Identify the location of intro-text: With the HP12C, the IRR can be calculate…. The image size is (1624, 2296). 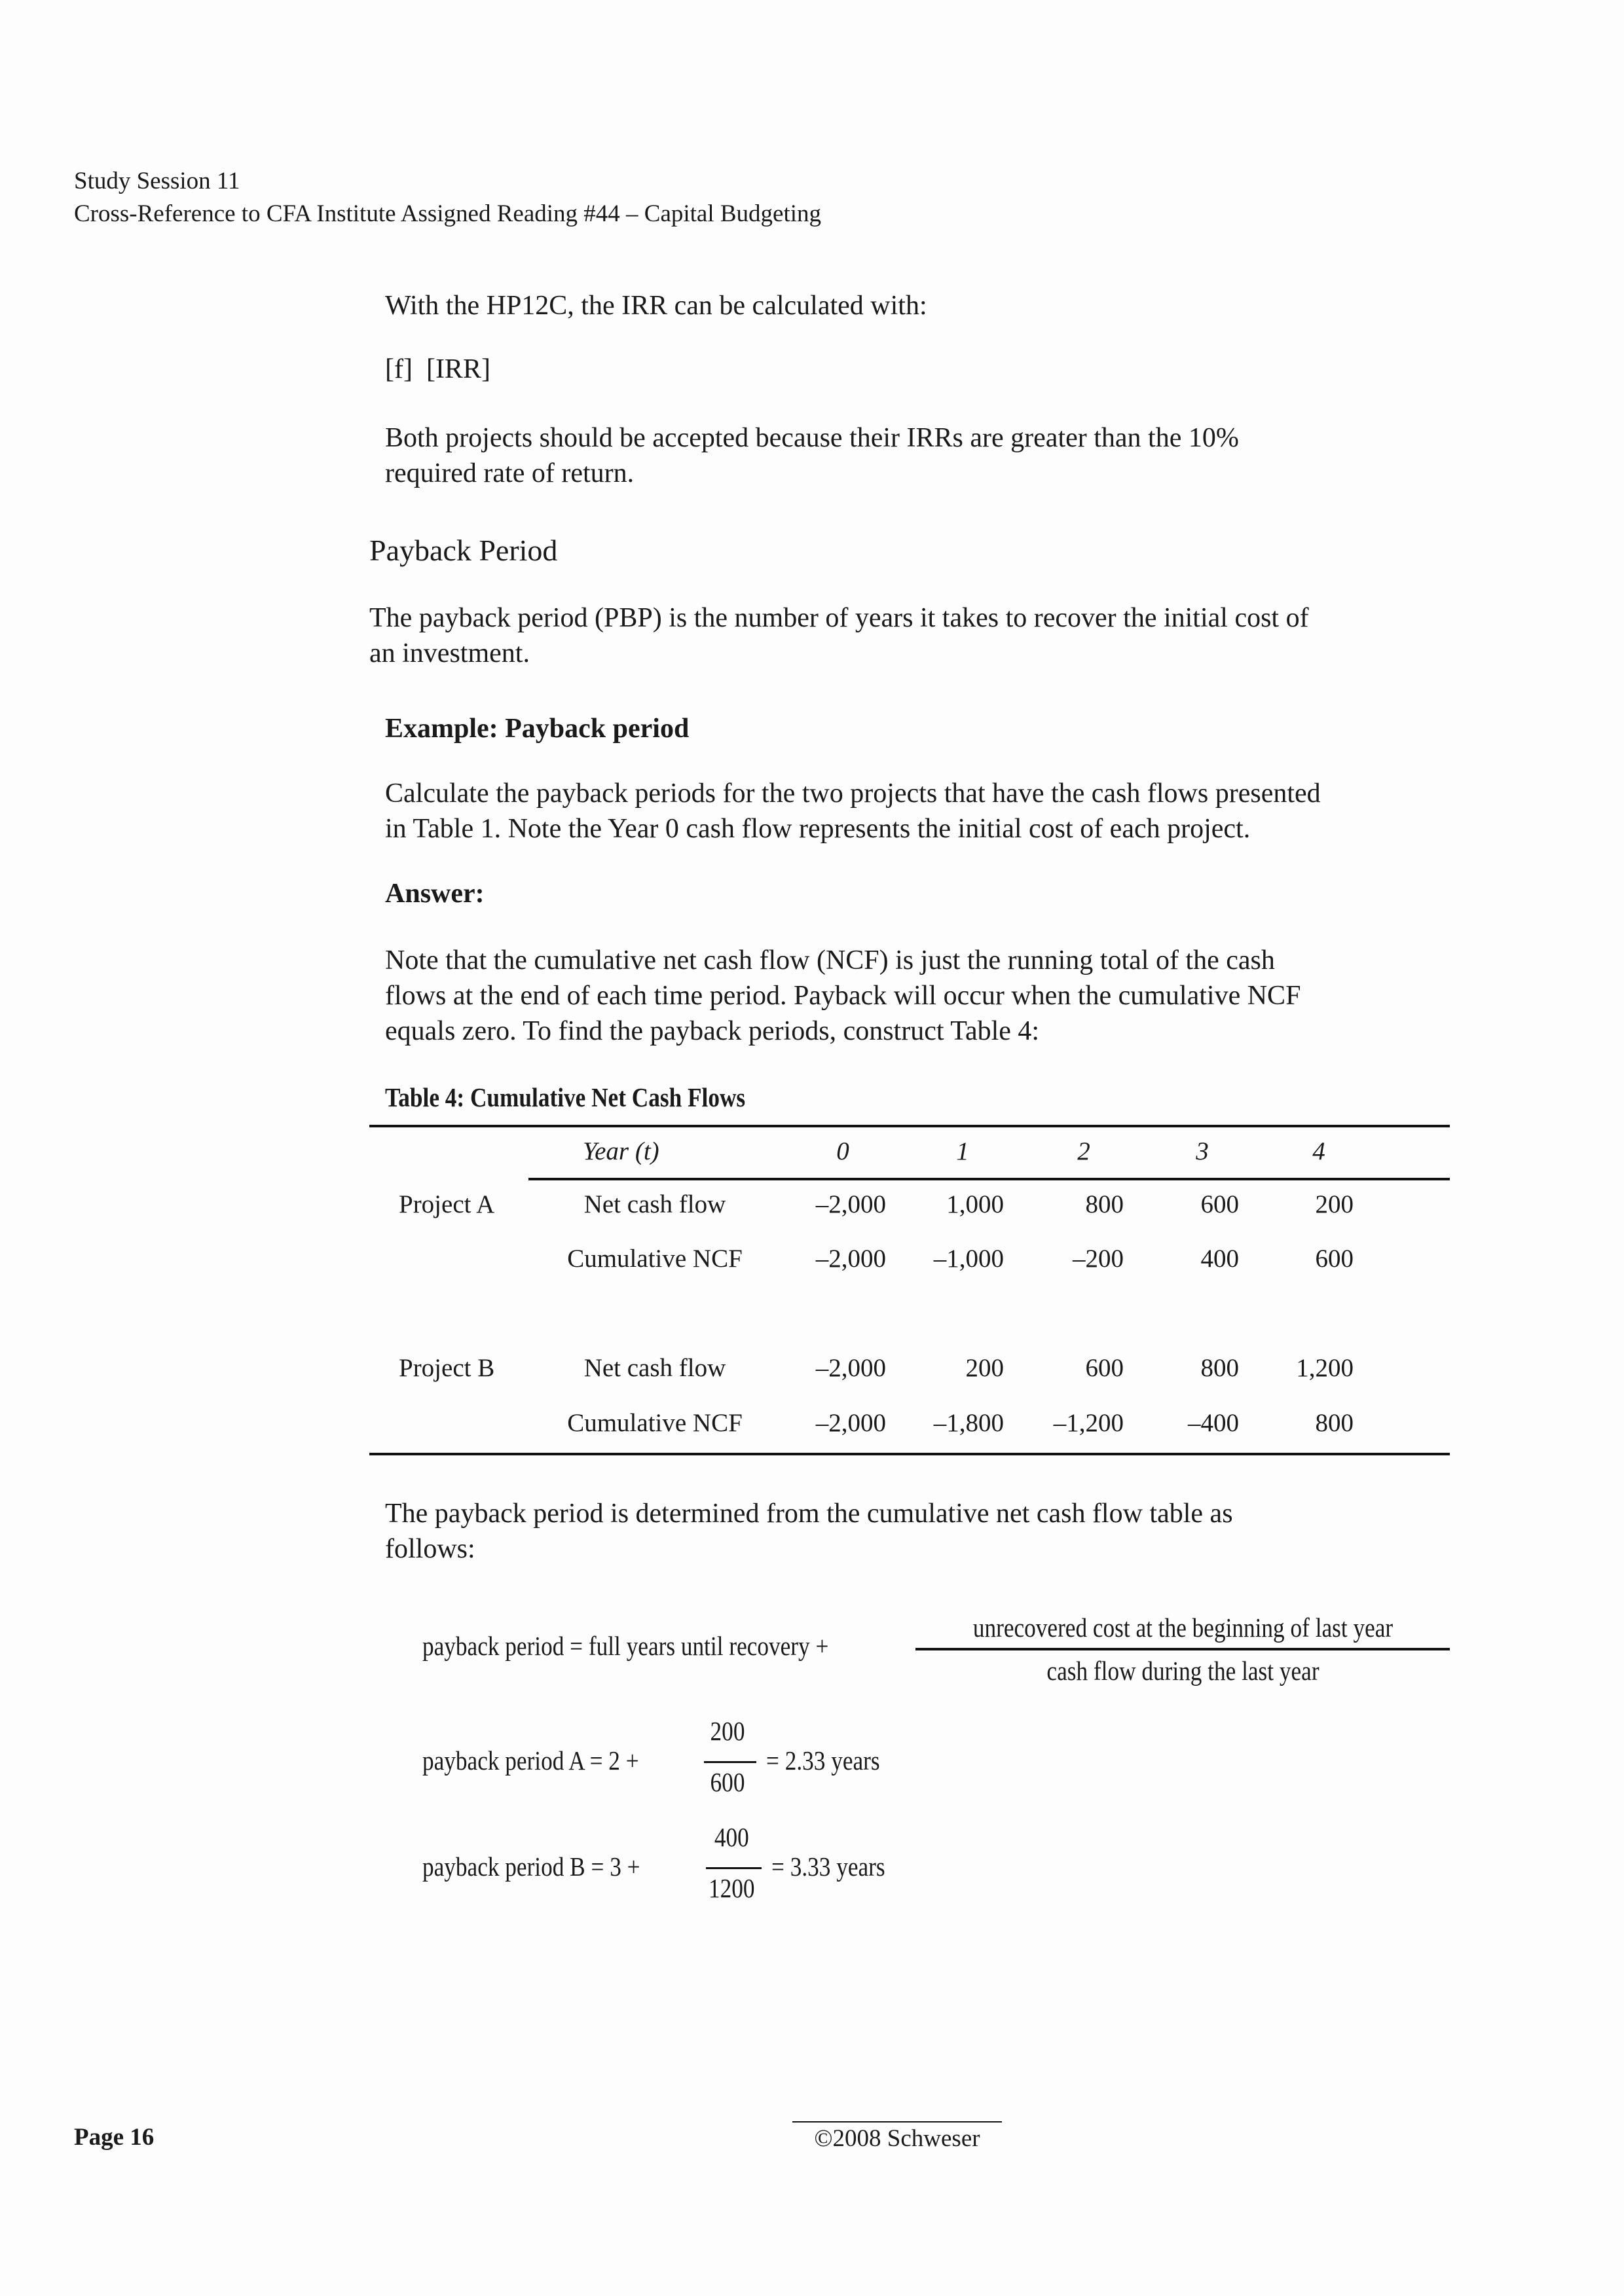
(656, 306).